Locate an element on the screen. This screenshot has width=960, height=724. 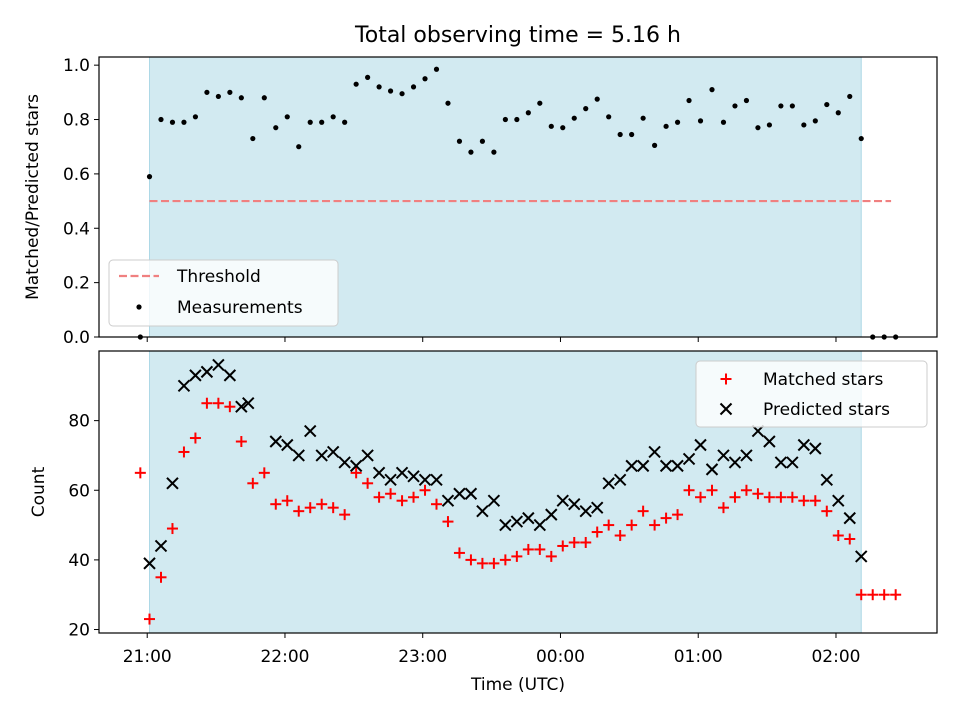
top-y-tick-label: 0.6 is located at coordinates (76, 175).